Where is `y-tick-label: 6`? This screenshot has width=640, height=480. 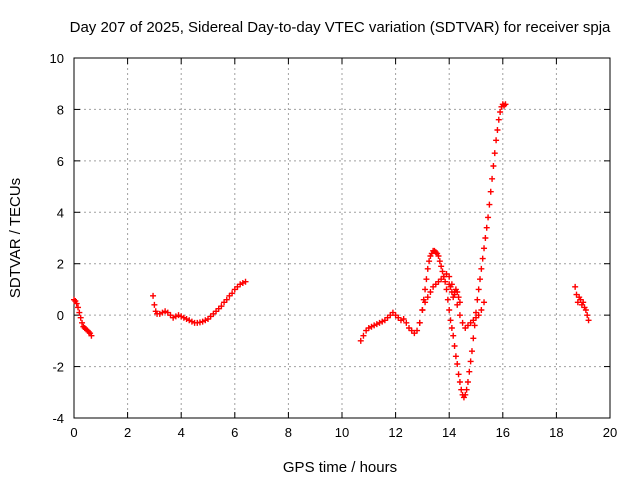
y-tick-label: 6 is located at coordinates (60, 161).